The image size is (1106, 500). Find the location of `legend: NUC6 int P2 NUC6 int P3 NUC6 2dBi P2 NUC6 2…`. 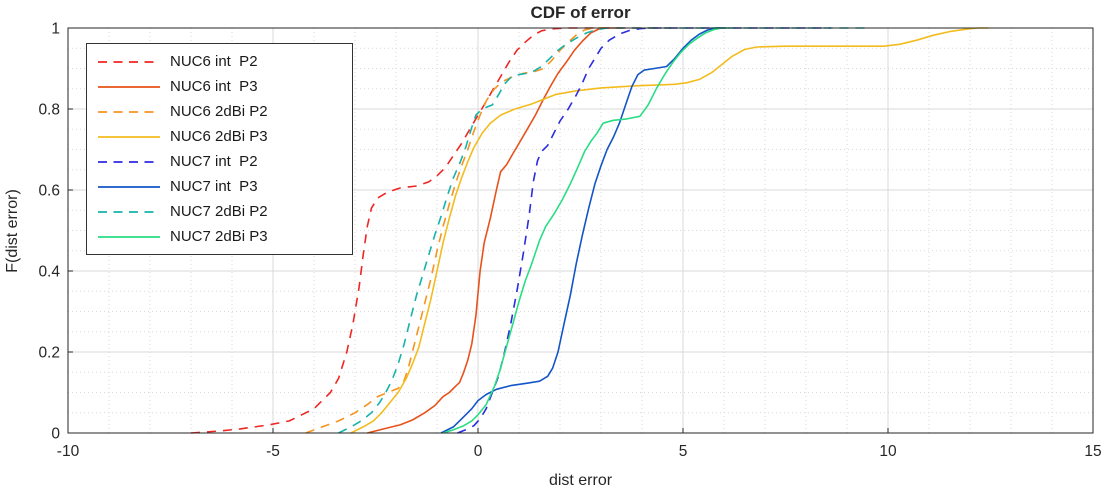

legend: NUC6 int P2 NUC6 int P3 NUC6 2dBi P2 NUC6 2… is located at coordinates (219, 149).